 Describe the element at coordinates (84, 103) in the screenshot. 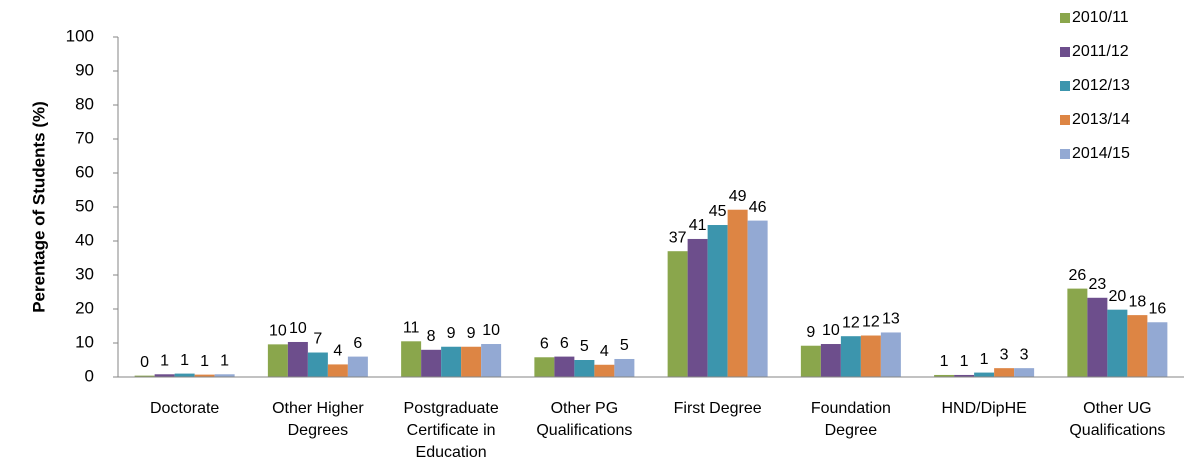

I see `y-tick-label: 80` at that location.